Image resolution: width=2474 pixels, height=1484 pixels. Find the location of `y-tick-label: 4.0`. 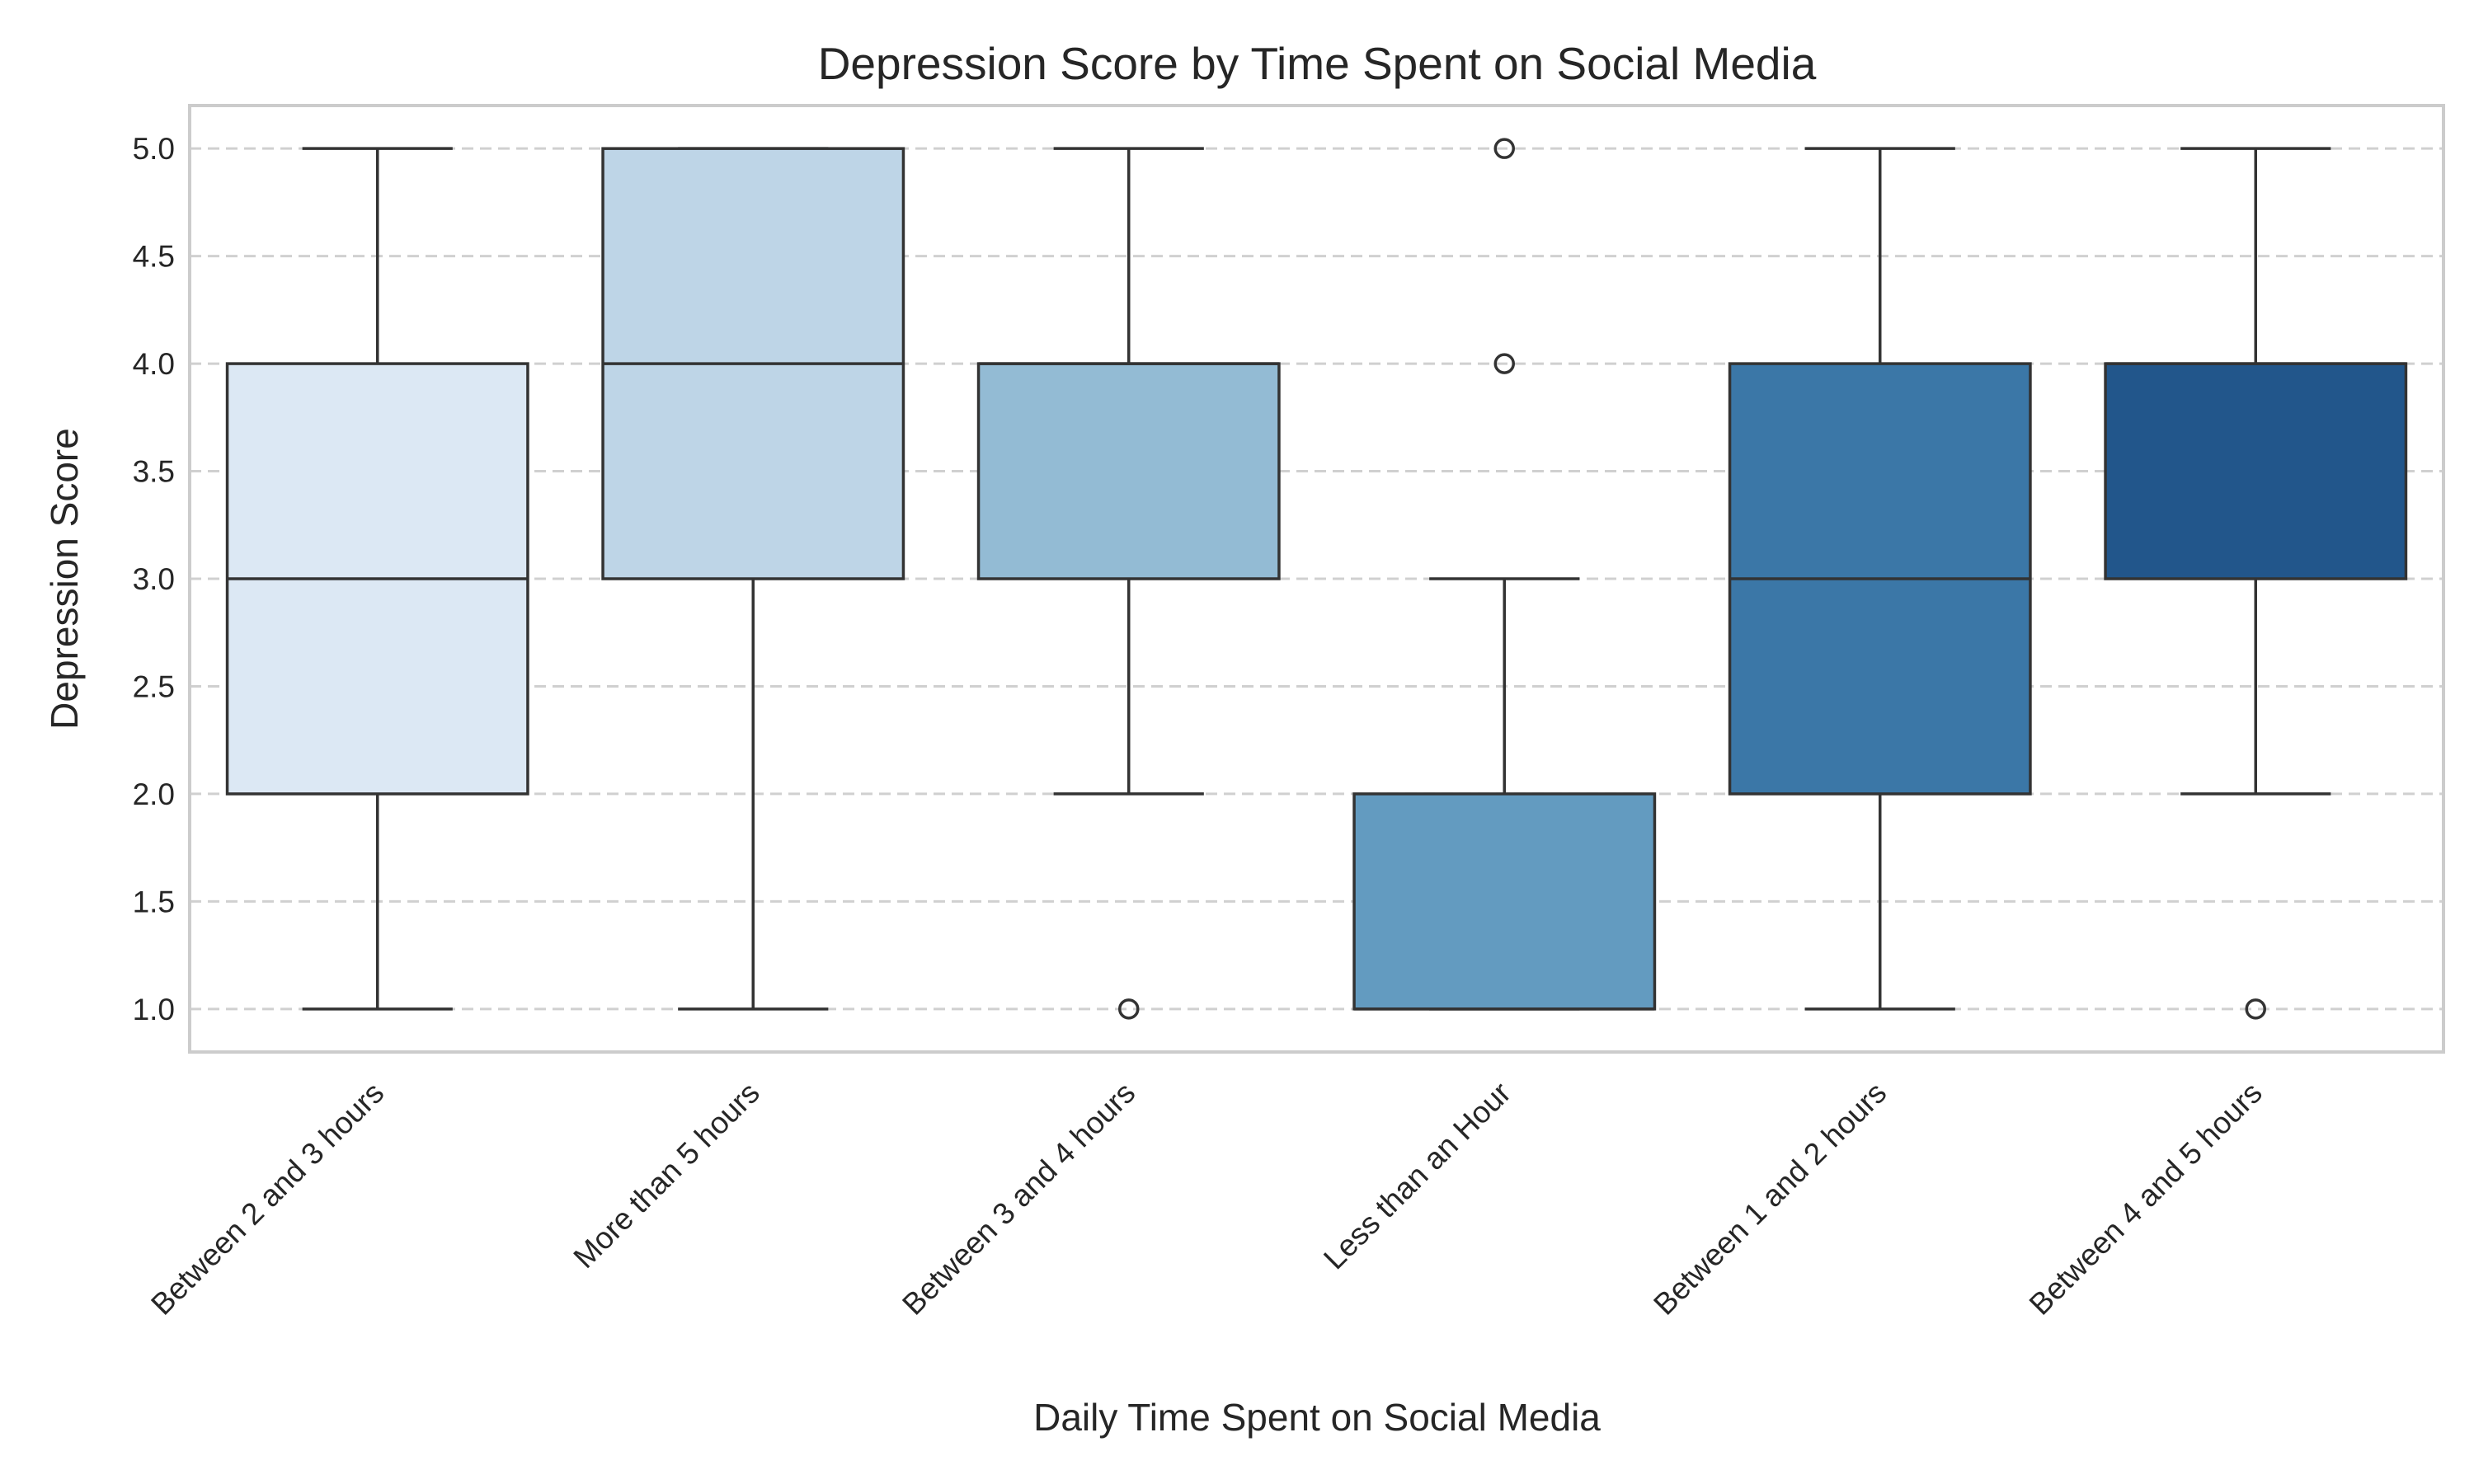

y-tick-label: 4.0 is located at coordinates (154, 364).